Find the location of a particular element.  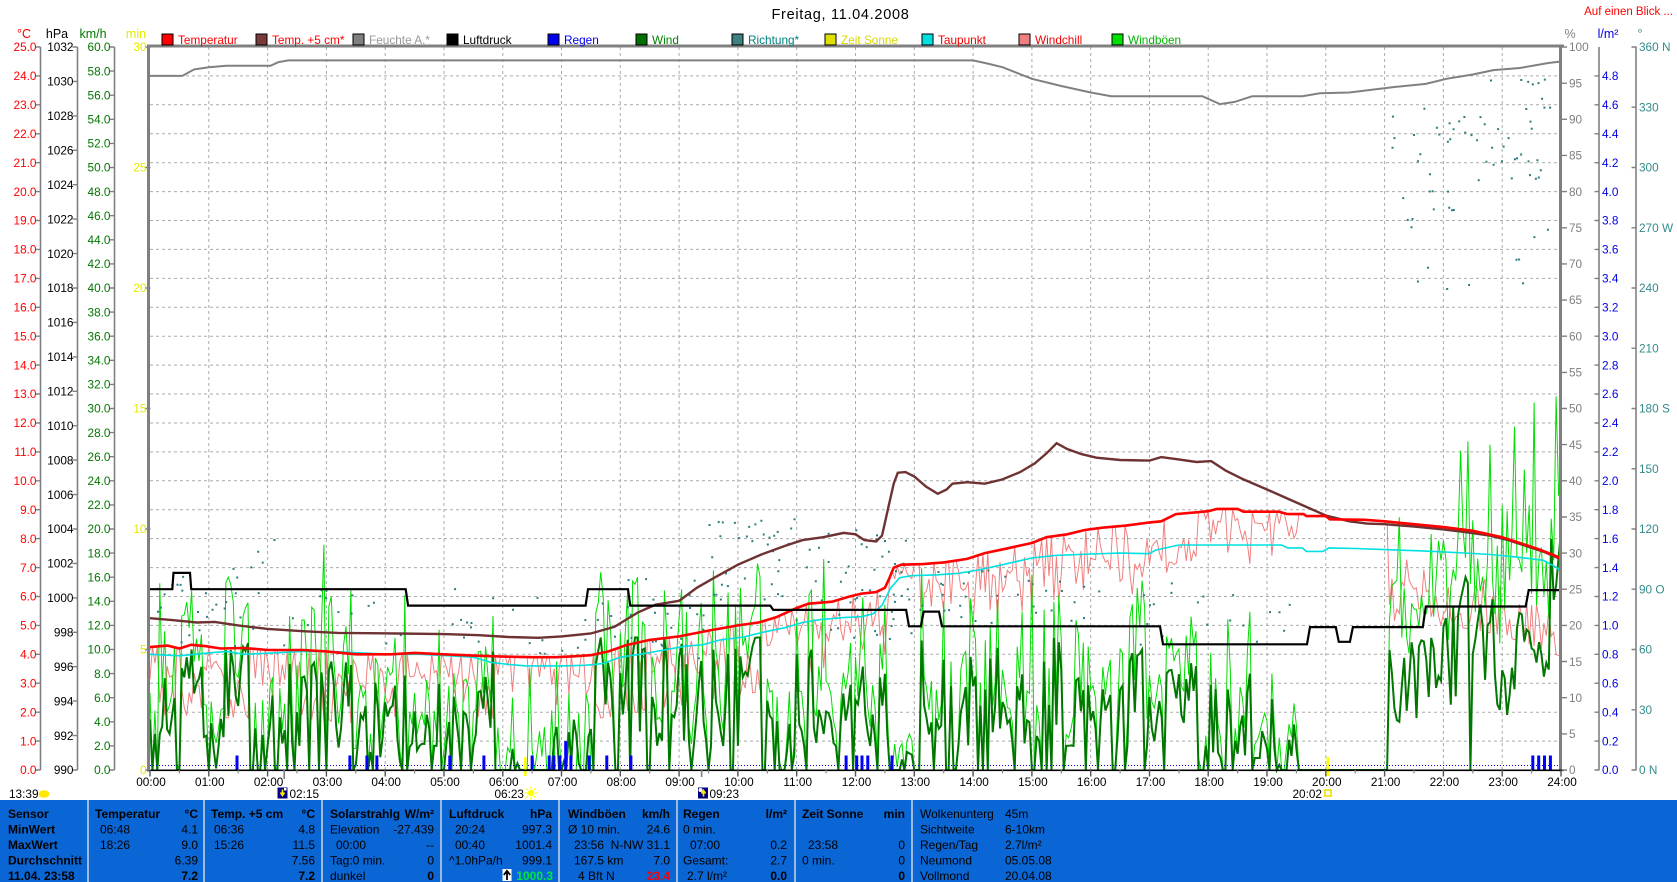

svg-text: 11.5 is located at coordinates (304, 845).